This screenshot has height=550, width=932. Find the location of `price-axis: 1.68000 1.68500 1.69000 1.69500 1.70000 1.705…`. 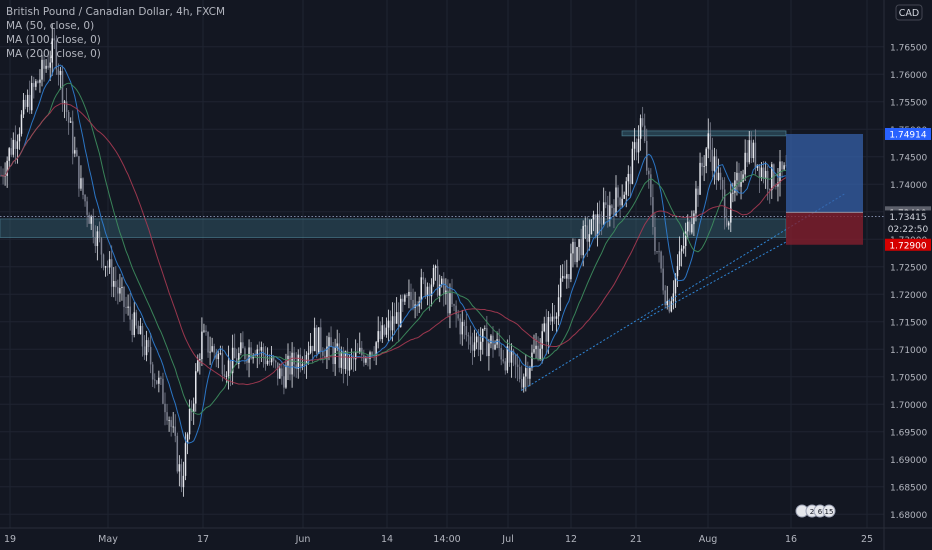

price-axis: 1.68000 1.68500 1.69000 1.69500 1.70000 1.705… is located at coordinates (908, 262).